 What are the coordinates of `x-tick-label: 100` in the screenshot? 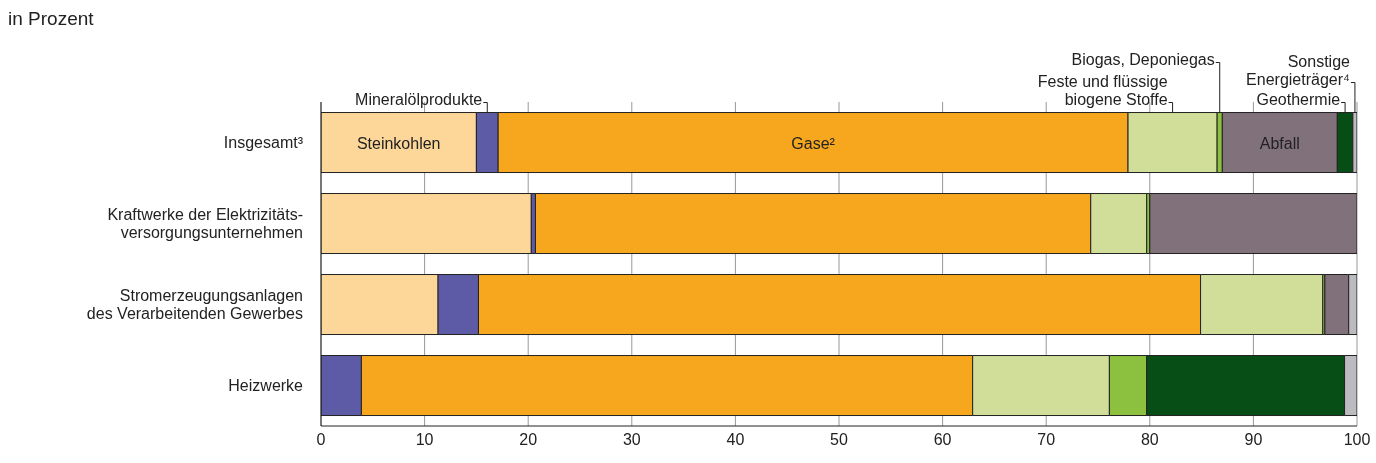 It's located at (1357, 440).